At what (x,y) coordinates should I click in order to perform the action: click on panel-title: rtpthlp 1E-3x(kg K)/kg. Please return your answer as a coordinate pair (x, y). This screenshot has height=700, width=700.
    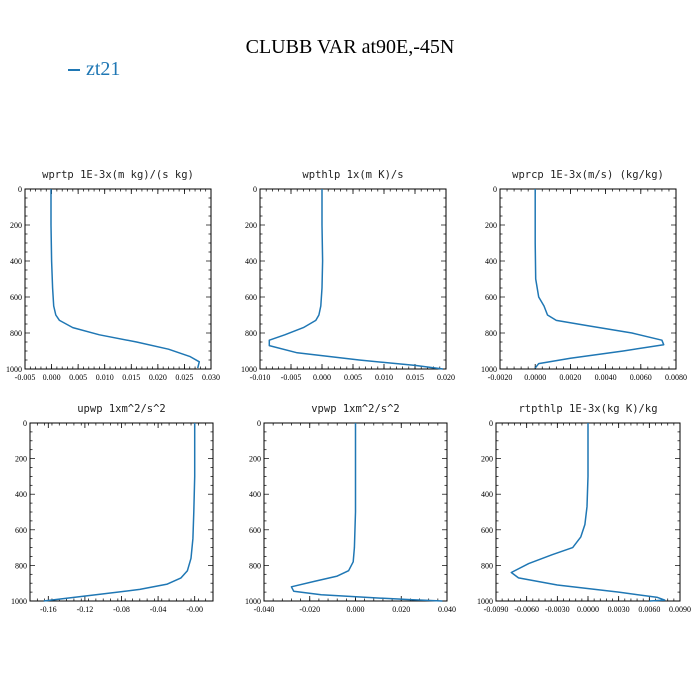
    Looking at the image, I should click on (587, 409).